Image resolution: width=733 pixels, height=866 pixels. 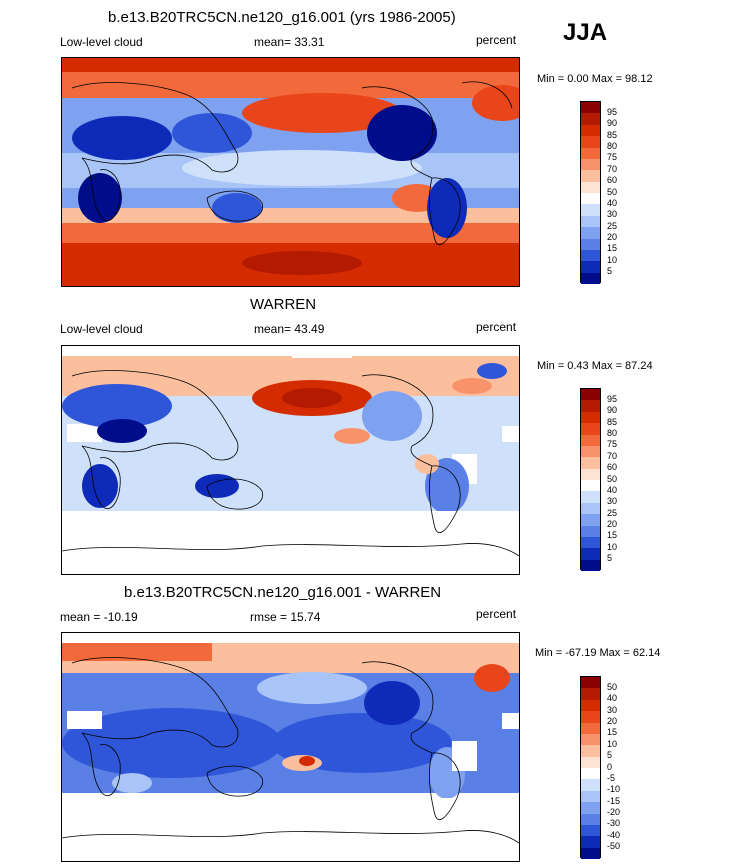 What do you see at coordinates (585, 32) in the screenshot?
I see `season-label: JJA` at bounding box center [585, 32].